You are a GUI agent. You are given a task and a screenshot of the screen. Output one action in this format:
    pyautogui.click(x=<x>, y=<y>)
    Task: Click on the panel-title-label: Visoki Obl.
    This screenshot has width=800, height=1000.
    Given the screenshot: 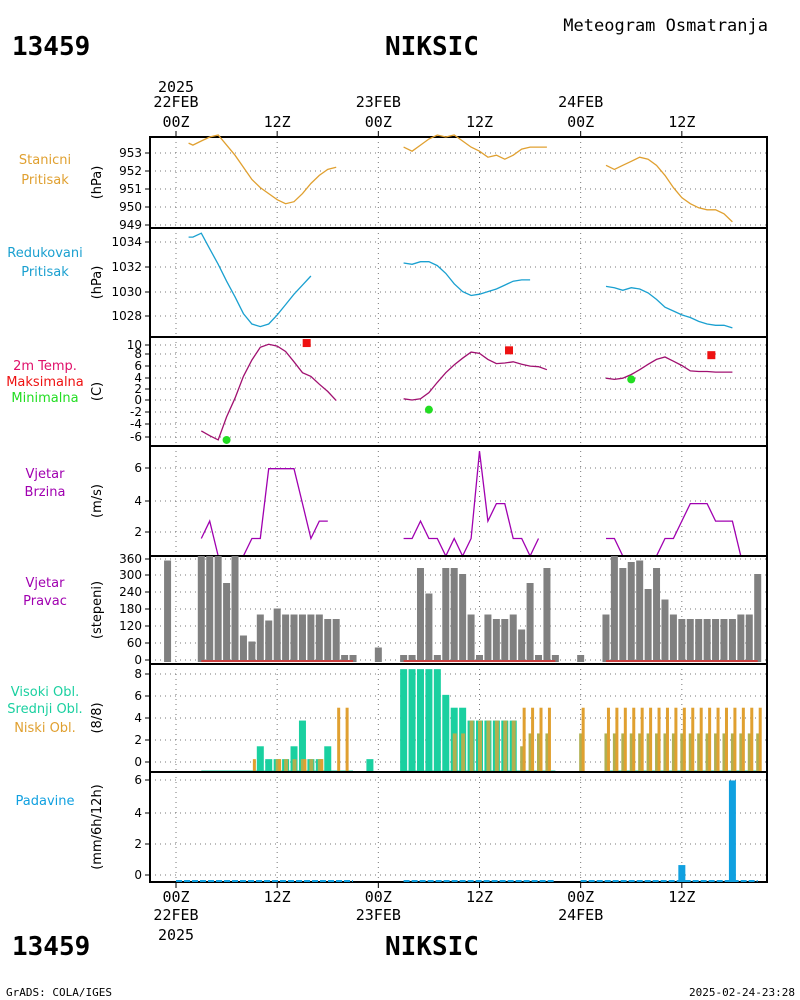 What is the action you would take?
    pyautogui.click(x=45, y=692)
    